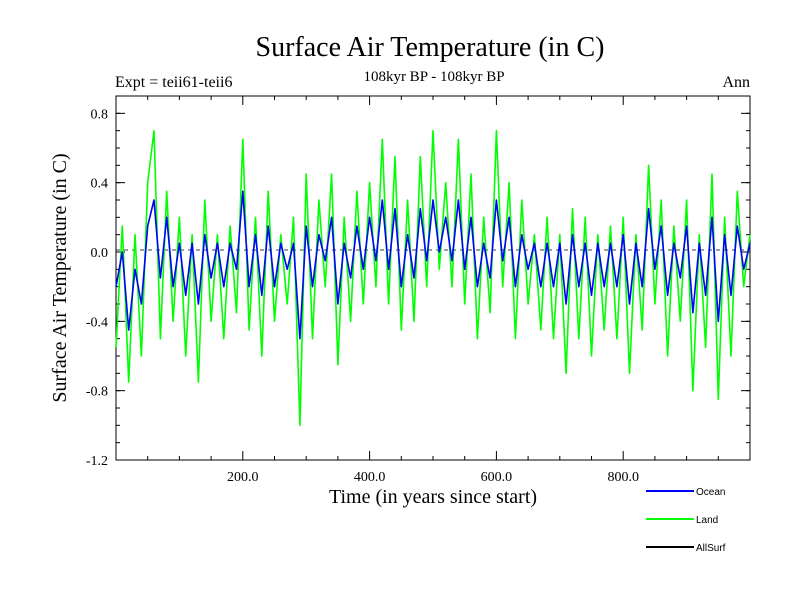  I want to click on legend-label-allsurf: AllSurf, so click(711, 548).